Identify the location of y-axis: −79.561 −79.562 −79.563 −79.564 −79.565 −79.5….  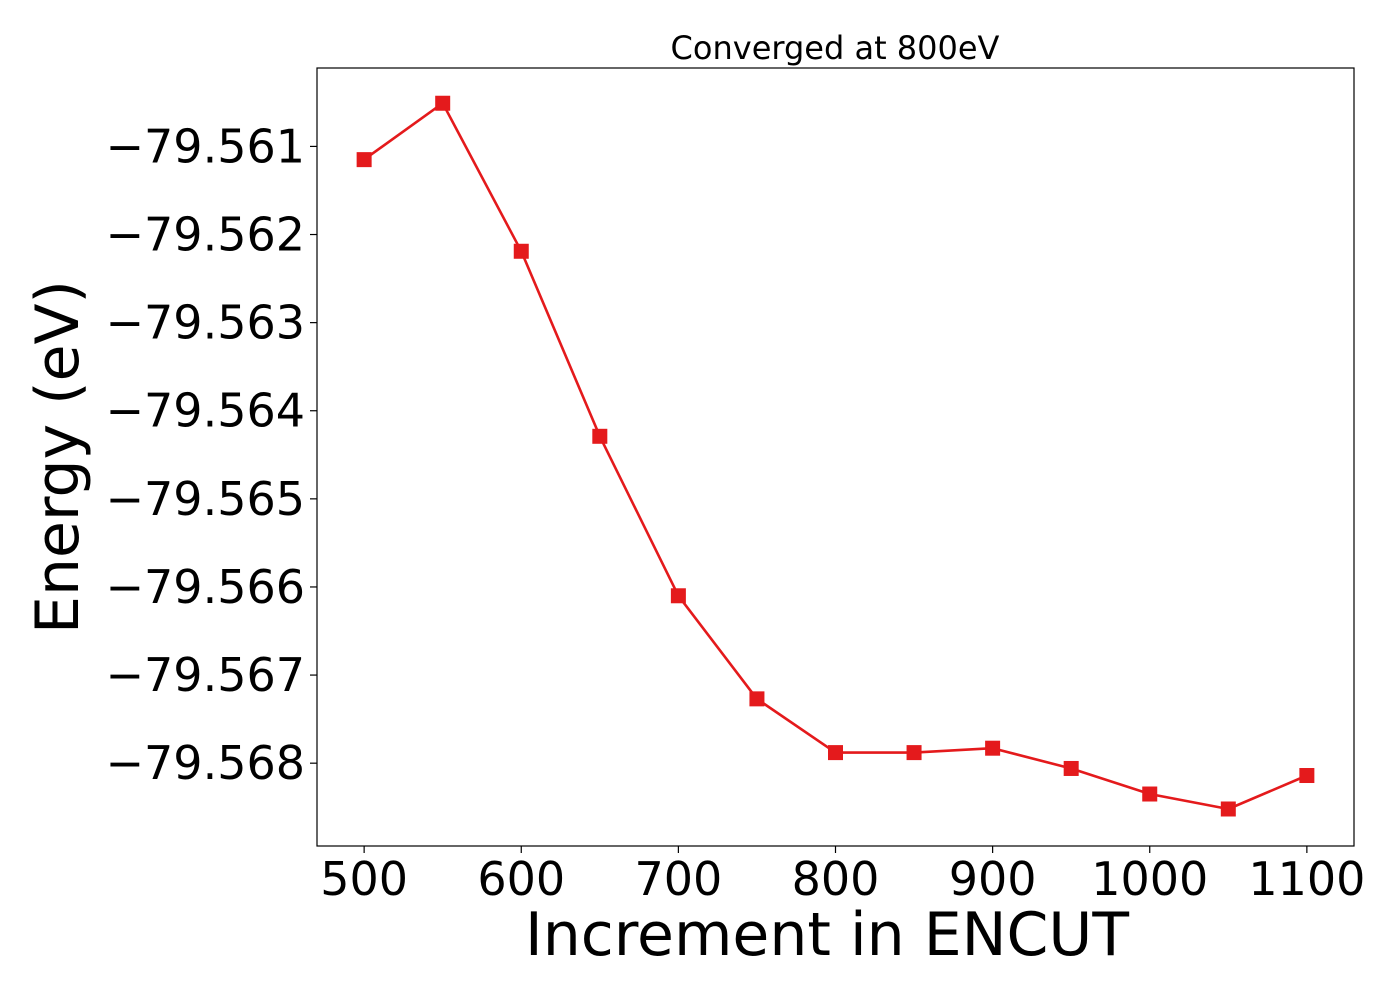
(211, 454).